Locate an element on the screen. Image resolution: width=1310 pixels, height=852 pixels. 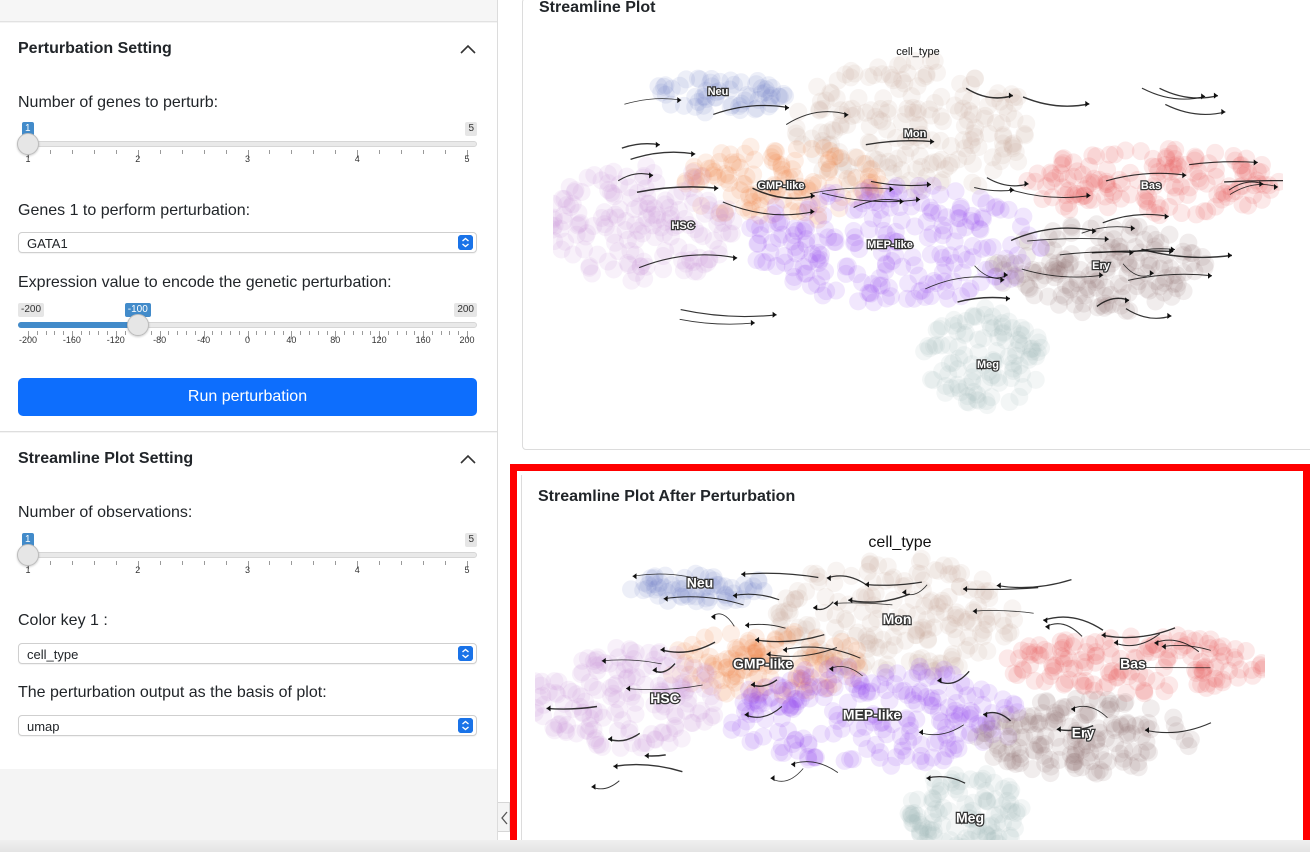
streamline is located at coordinates (1135, 218).